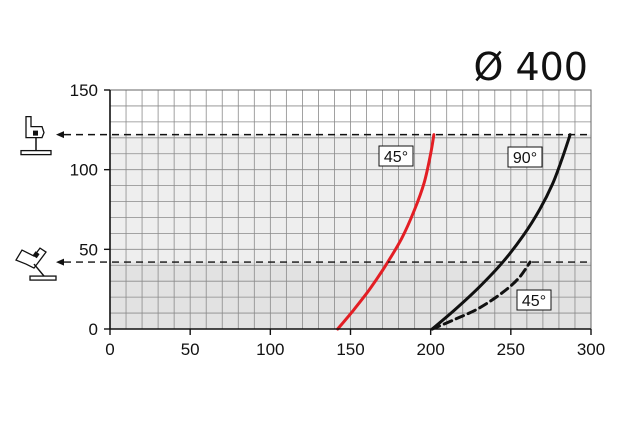 This screenshot has height=430, width=625. I want to click on x-tick-label: 300, so click(591, 349).